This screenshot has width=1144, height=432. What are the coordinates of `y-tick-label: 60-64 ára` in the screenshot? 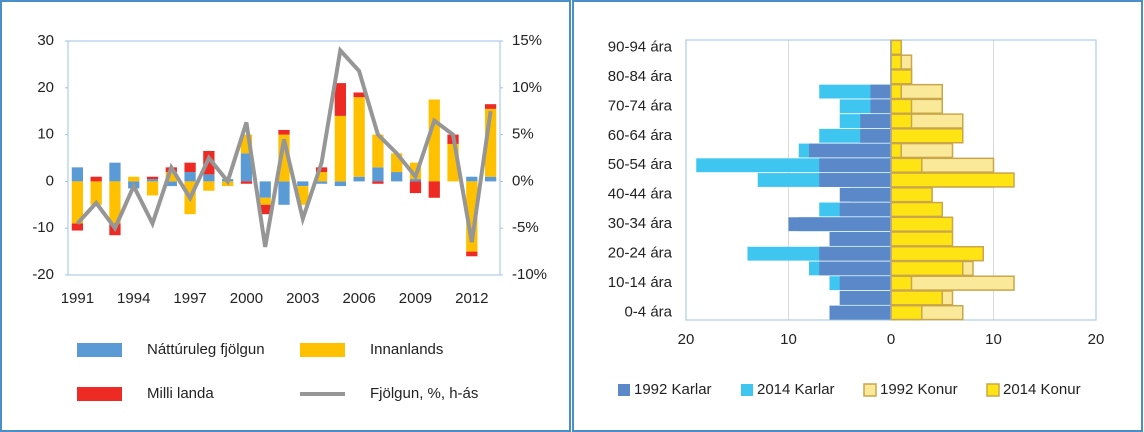 It's located at (640, 135).